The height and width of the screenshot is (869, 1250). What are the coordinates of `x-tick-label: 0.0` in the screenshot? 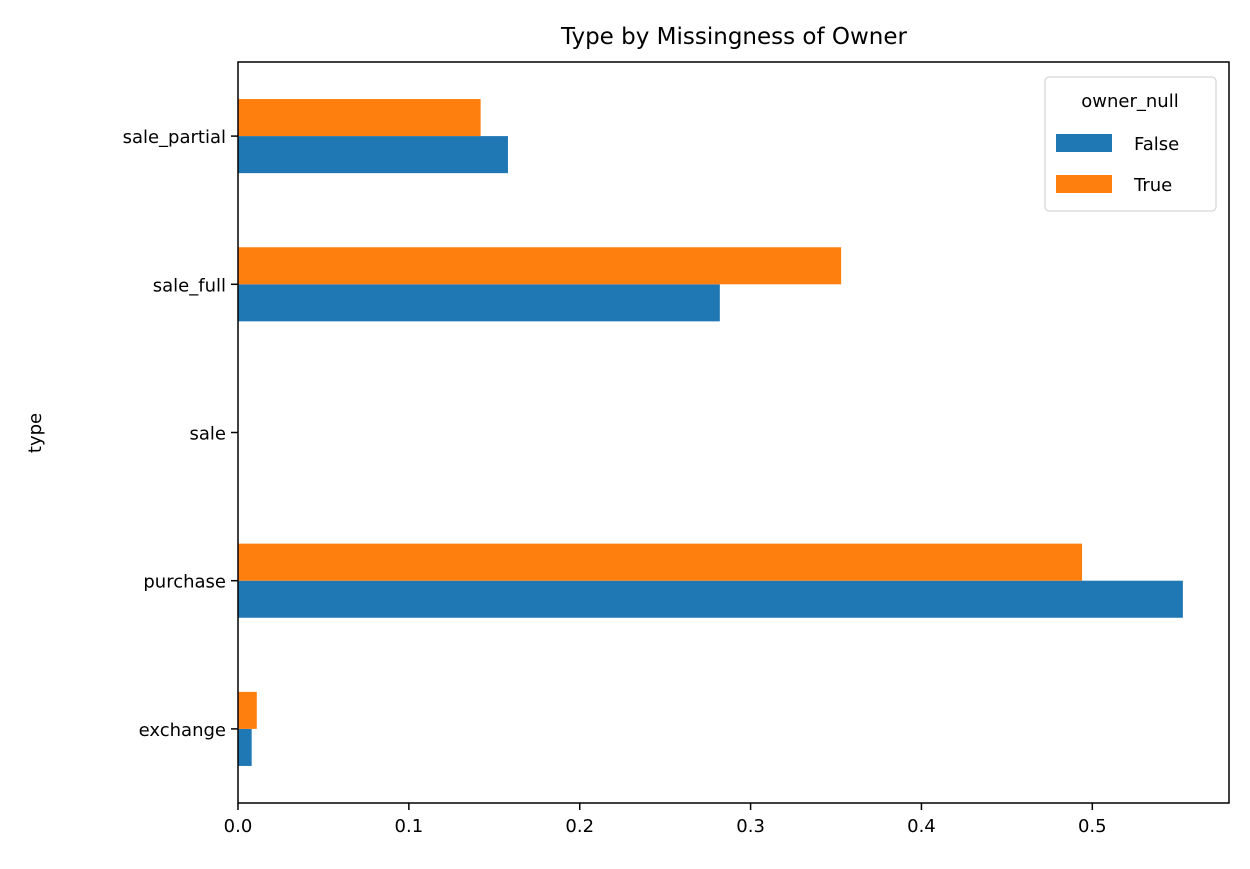 It's located at (238, 826).